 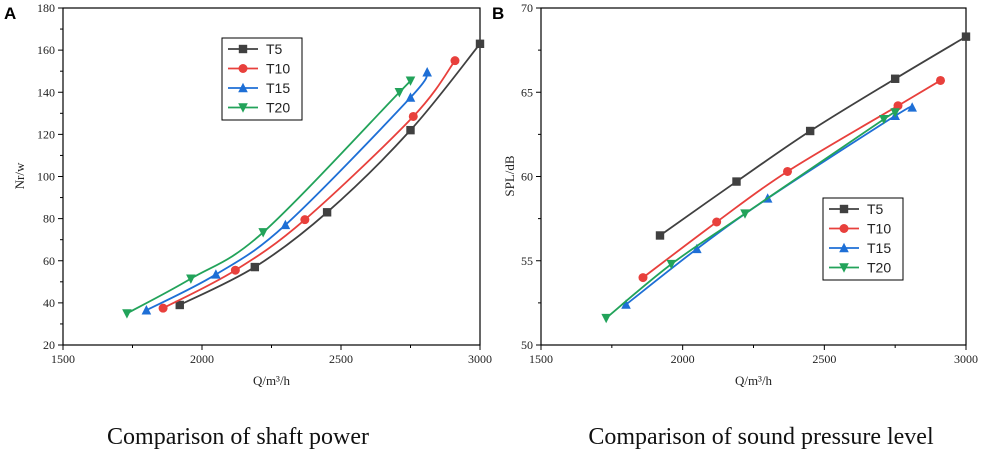 What do you see at coordinates (46, 177) in the screenshot?
I see `y-tick-label: 100` at bounding box center [46, 177].